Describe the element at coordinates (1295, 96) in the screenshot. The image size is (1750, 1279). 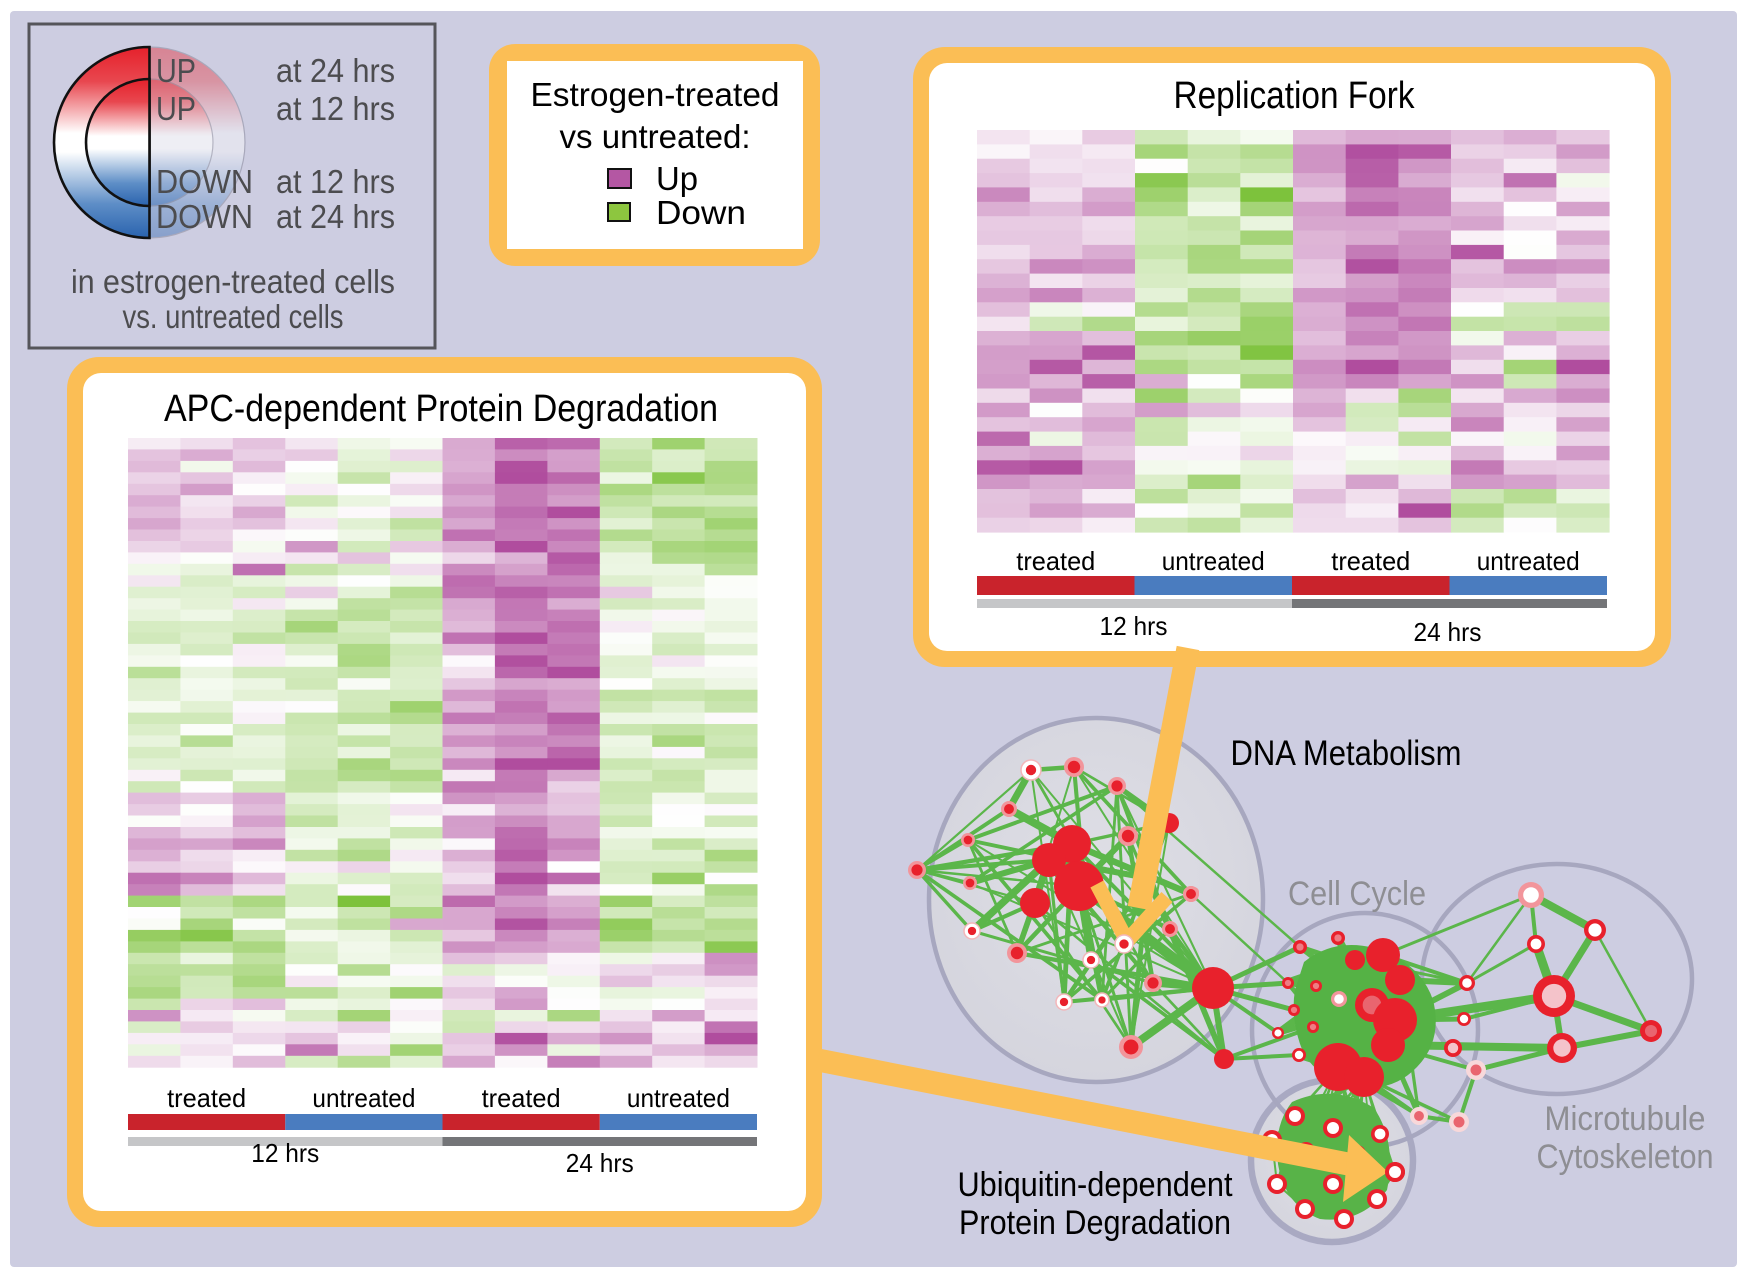
I see `svg-text: Replication Fork` at that location.